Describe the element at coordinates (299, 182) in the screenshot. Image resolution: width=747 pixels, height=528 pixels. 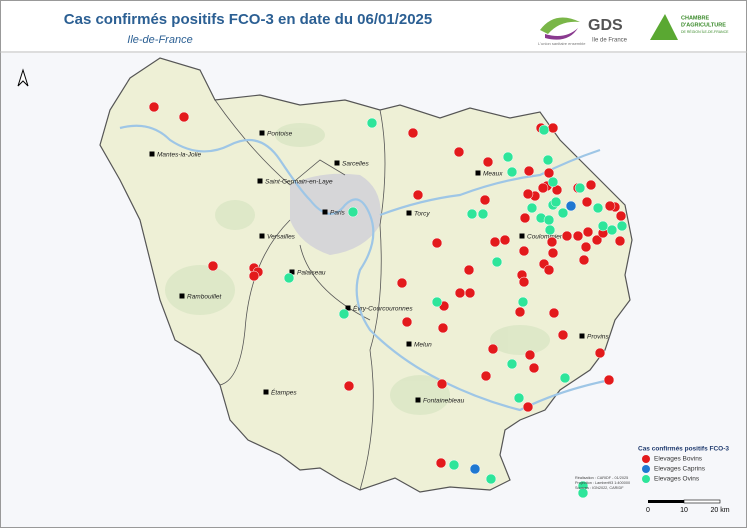
I see `city-label: Saint-Germain-en-Laye` at that location.